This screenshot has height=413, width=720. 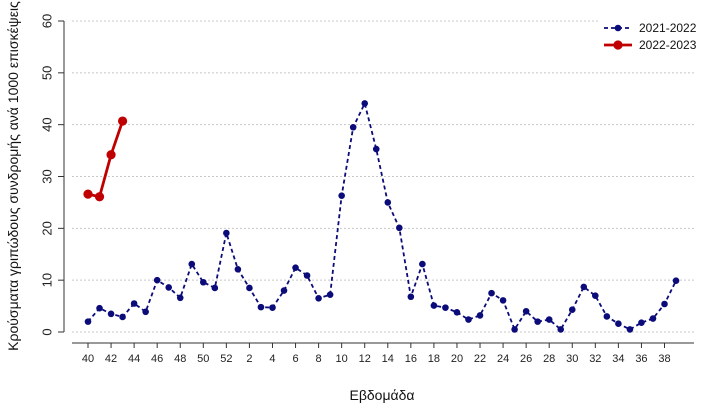 What do you see at coordinates (480, 359) in the screenshot?
I see `x-tick-label: 22` at bounding box center [480, 359].